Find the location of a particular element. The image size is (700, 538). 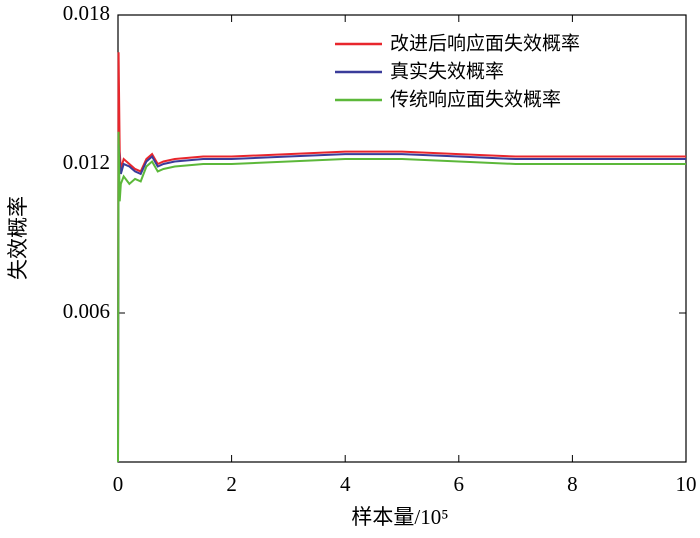

legend-label: 改进后响应面失效概率 is located at coordinates (485, 44).